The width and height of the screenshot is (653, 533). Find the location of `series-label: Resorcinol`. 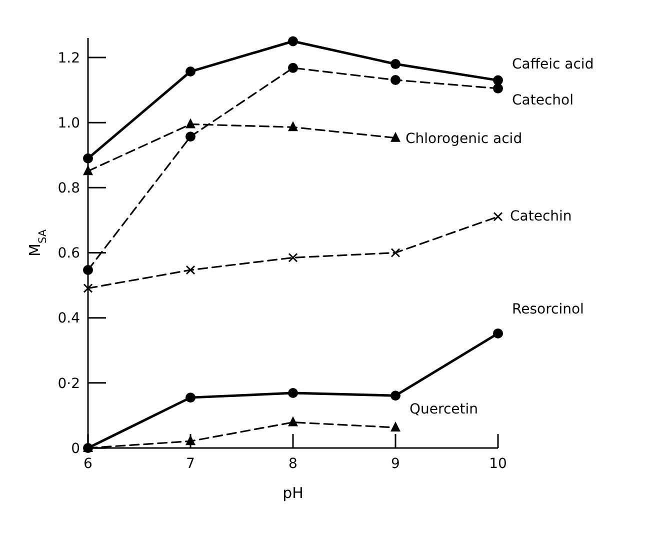

series-label: Resorcinol is located at coordinates (548, 309).